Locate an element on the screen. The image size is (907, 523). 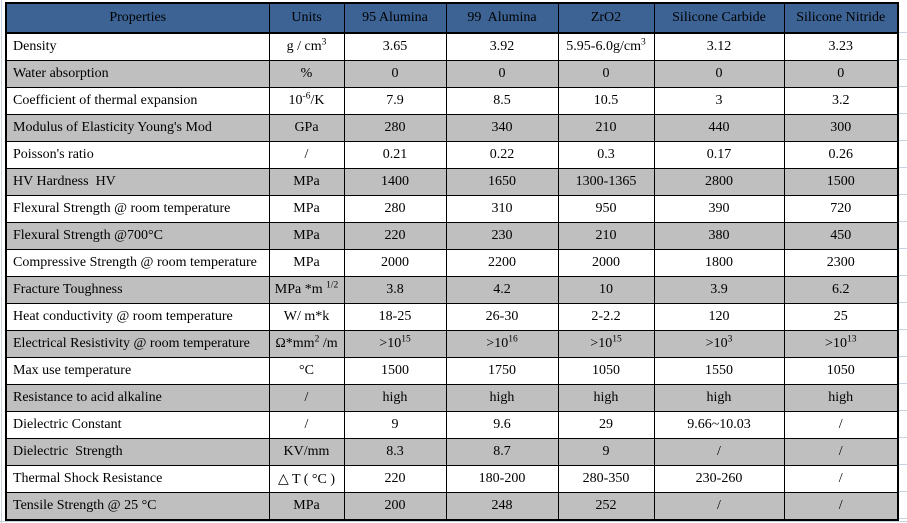
value-cell: 180-200 is located at coordinates (502, 479).